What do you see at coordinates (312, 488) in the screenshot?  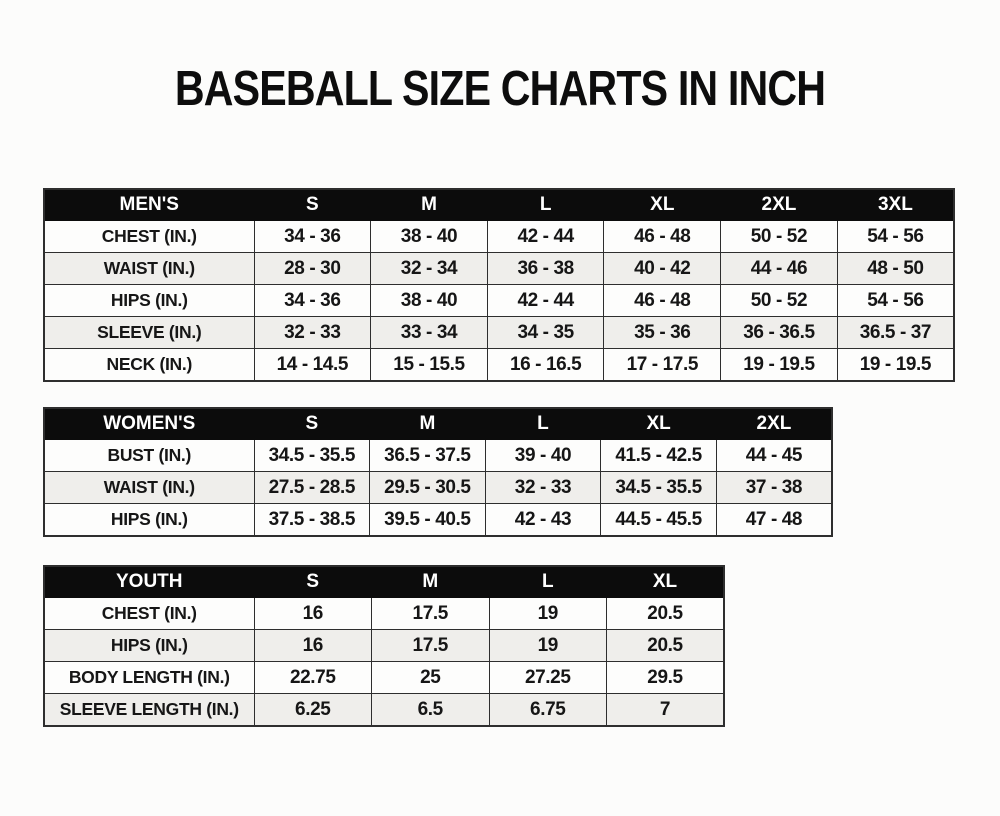 I see `size-value-cell: 27.5 - 28.5` at bounding box center [312, 488].